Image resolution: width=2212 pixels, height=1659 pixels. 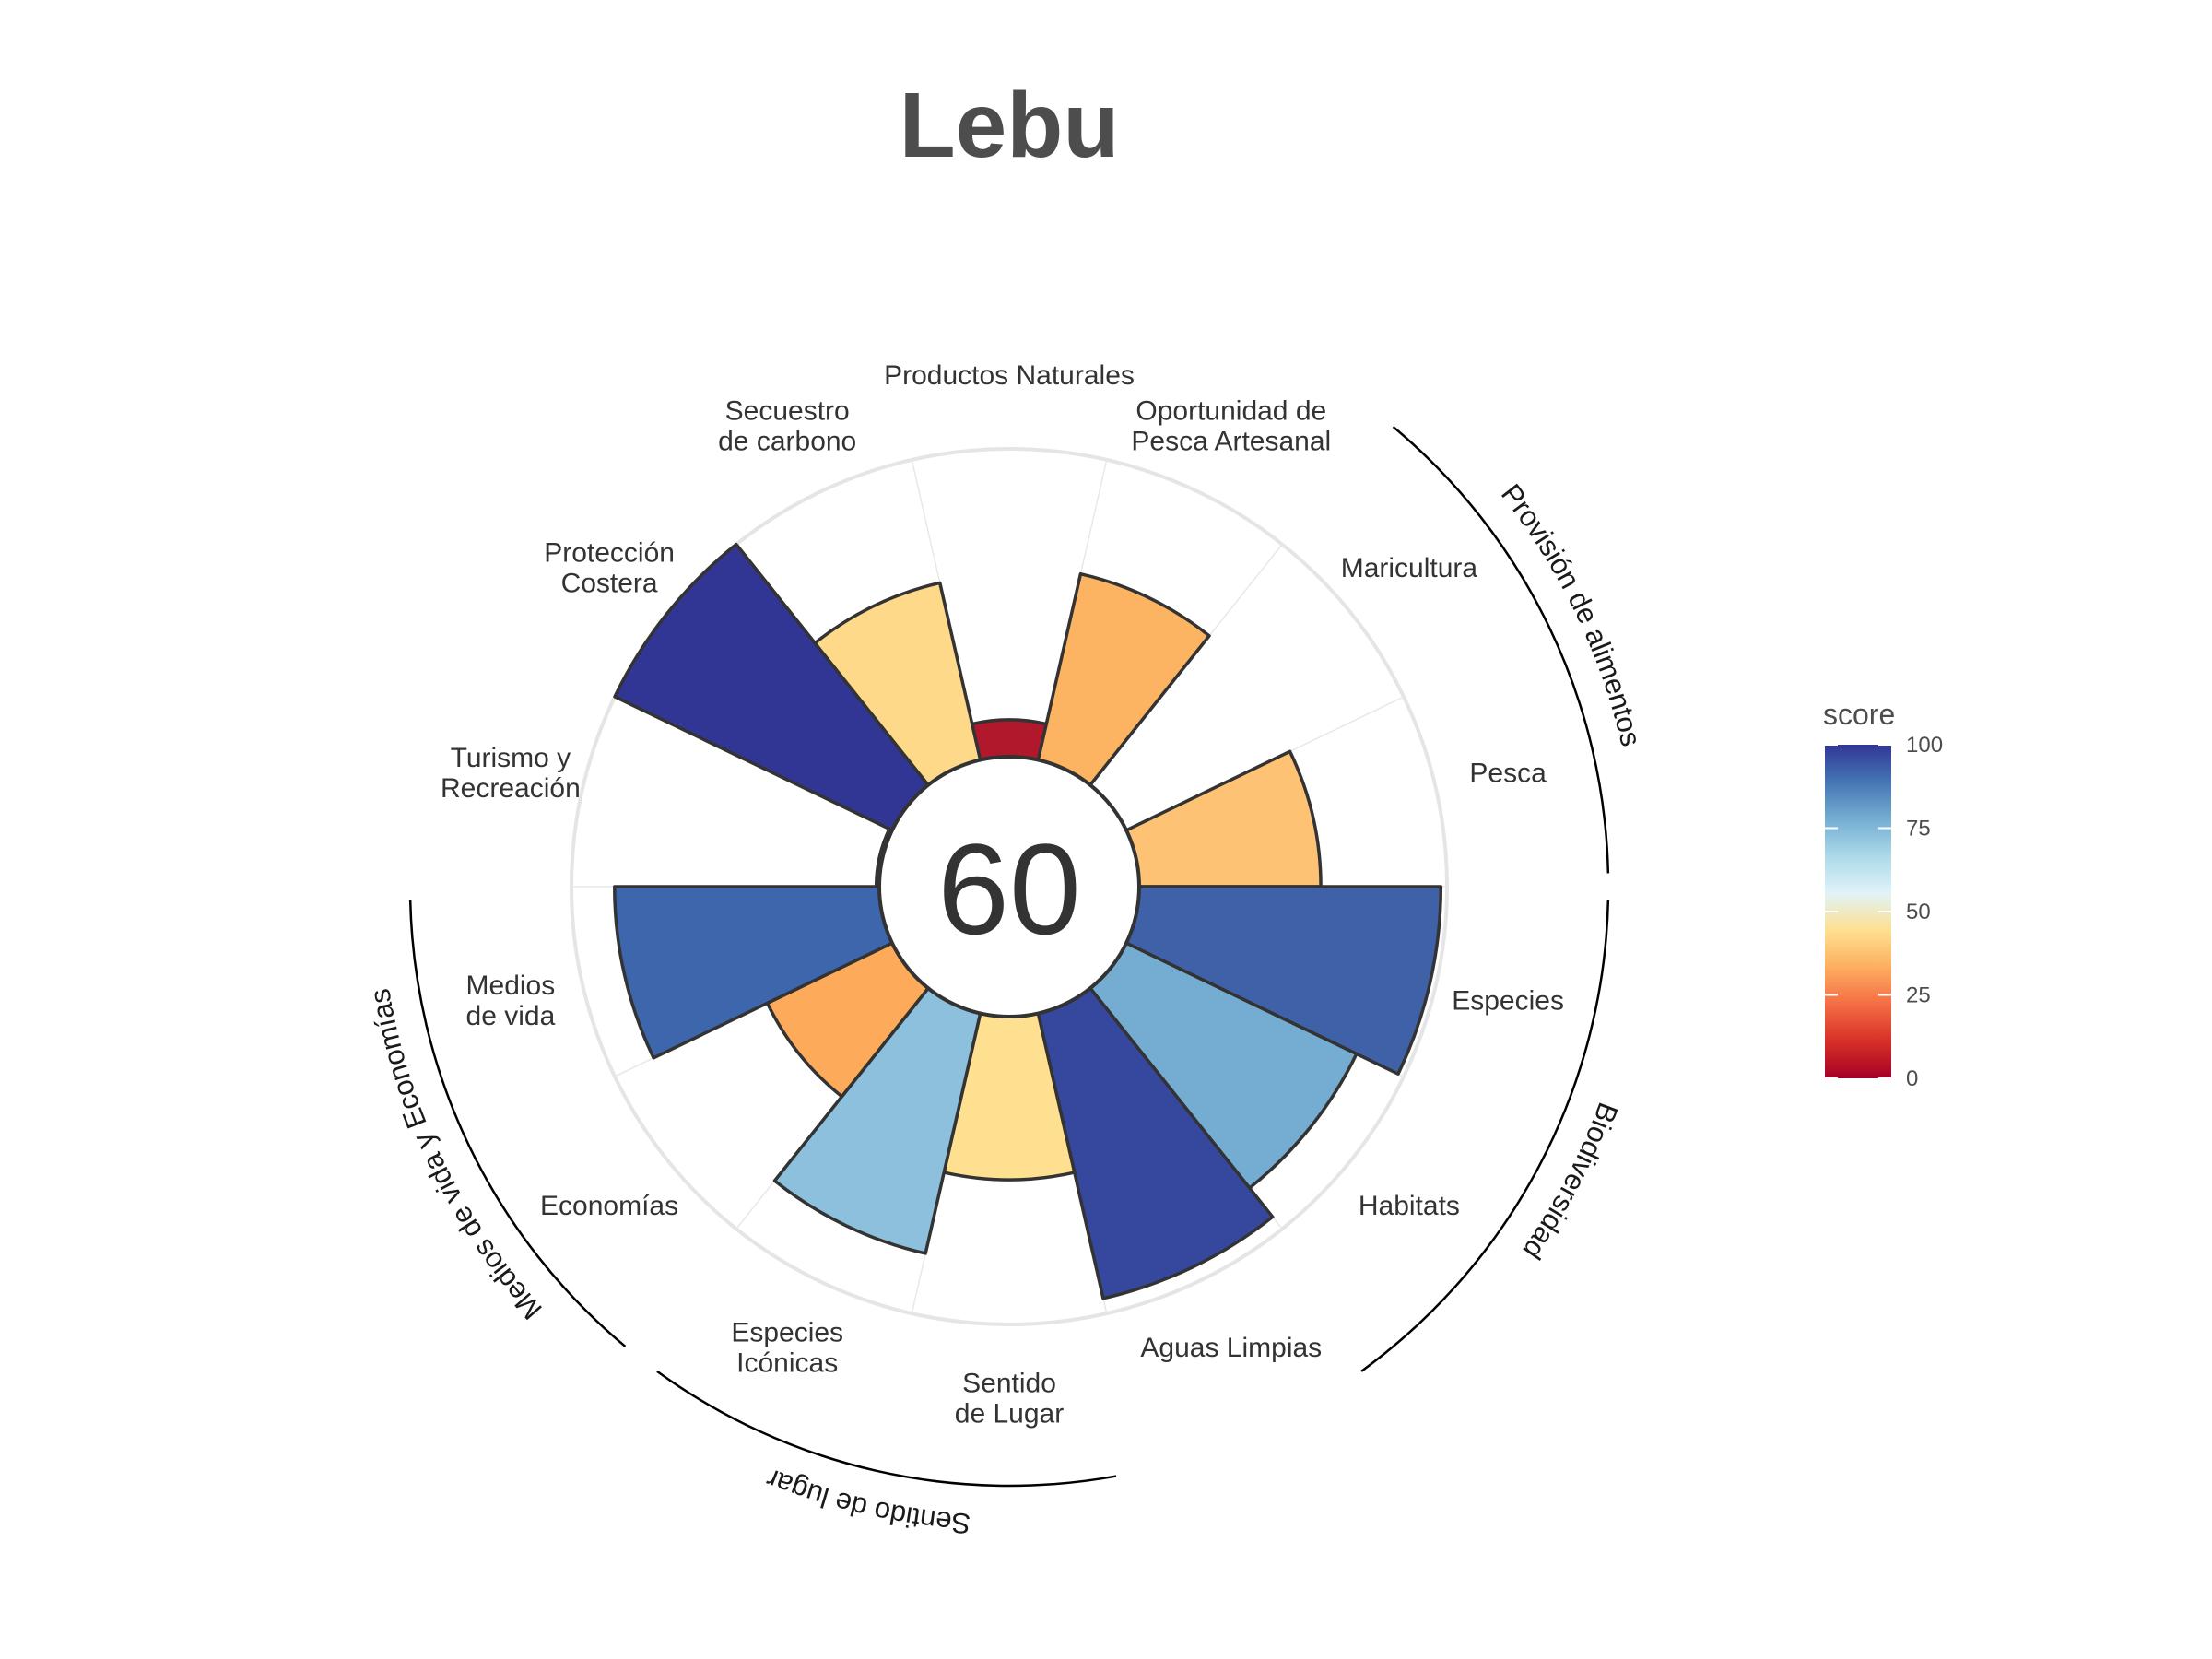 What do you see at coordinates (1570, 1182) in the screenshot?
I see `group-label-2: Biodiversidad` at bounding box center [1570, 1182].